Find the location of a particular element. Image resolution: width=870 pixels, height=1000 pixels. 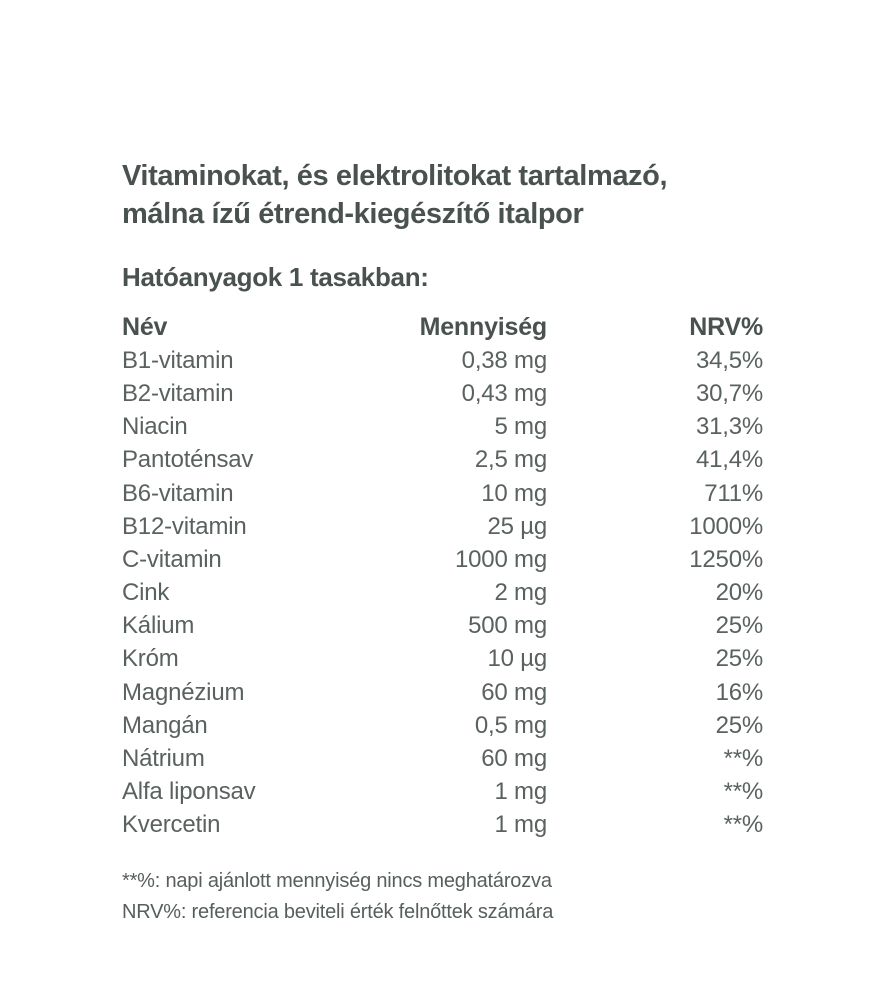

ingredient-name-cell: Nátrium is located at coordinates (163, 759).